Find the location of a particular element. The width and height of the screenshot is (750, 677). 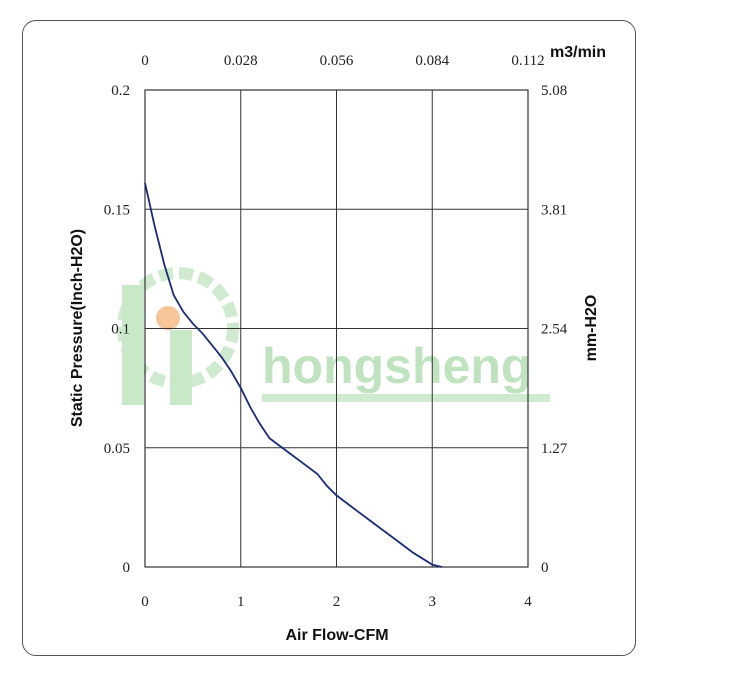

watermark-text: hongsheng is located at coordinates (396, 366).